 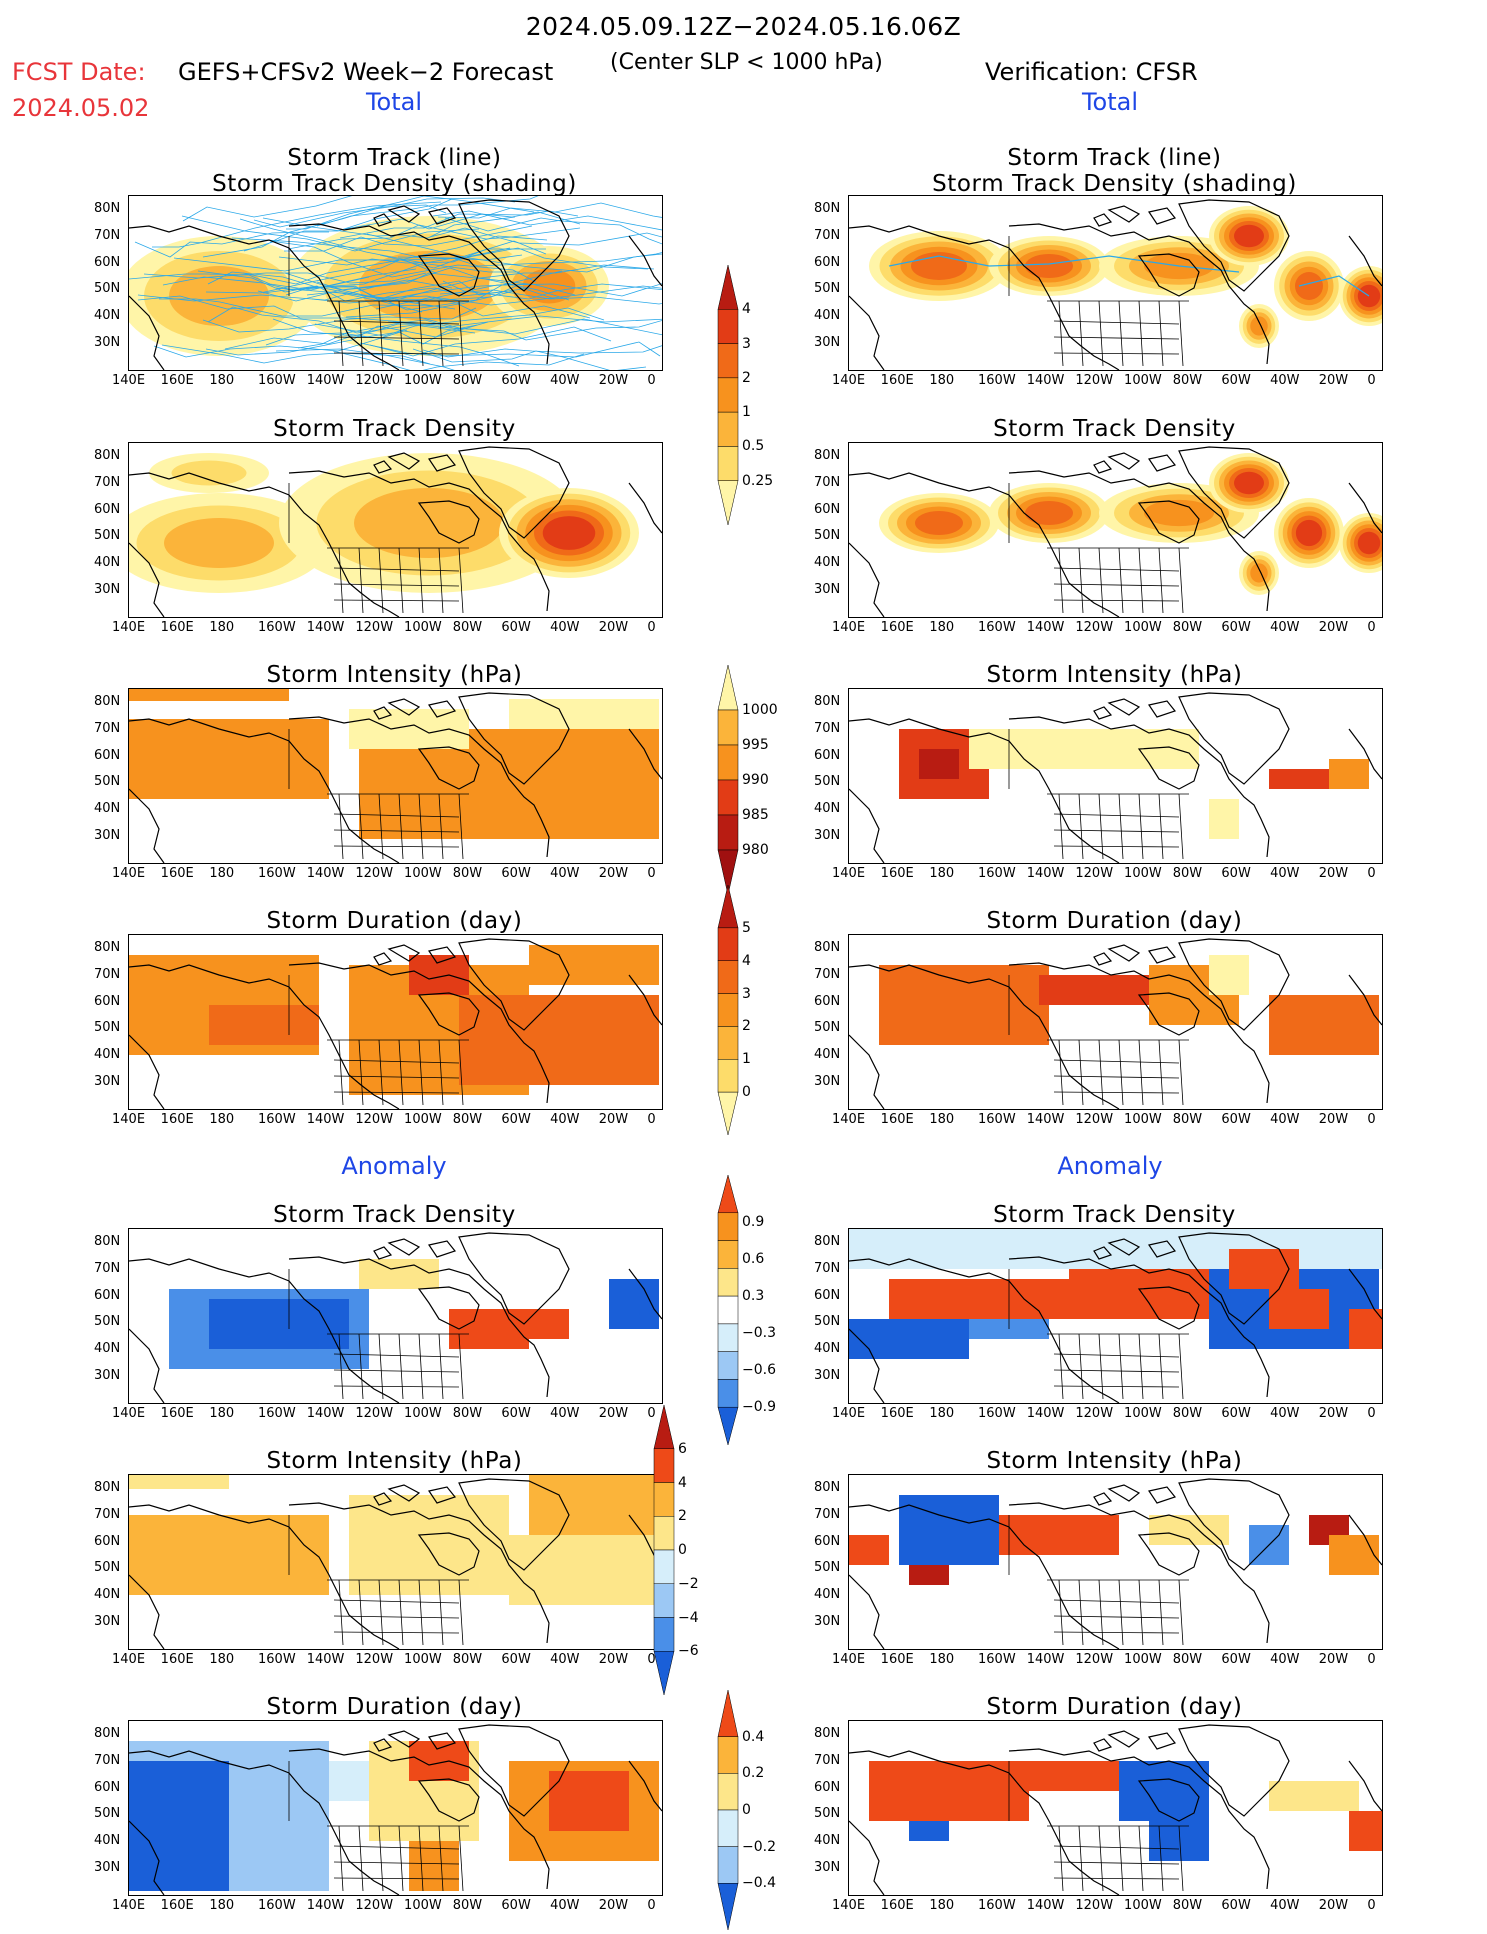 I want to click on colorbar-label: −0.4, so click(x=759, y=1883).